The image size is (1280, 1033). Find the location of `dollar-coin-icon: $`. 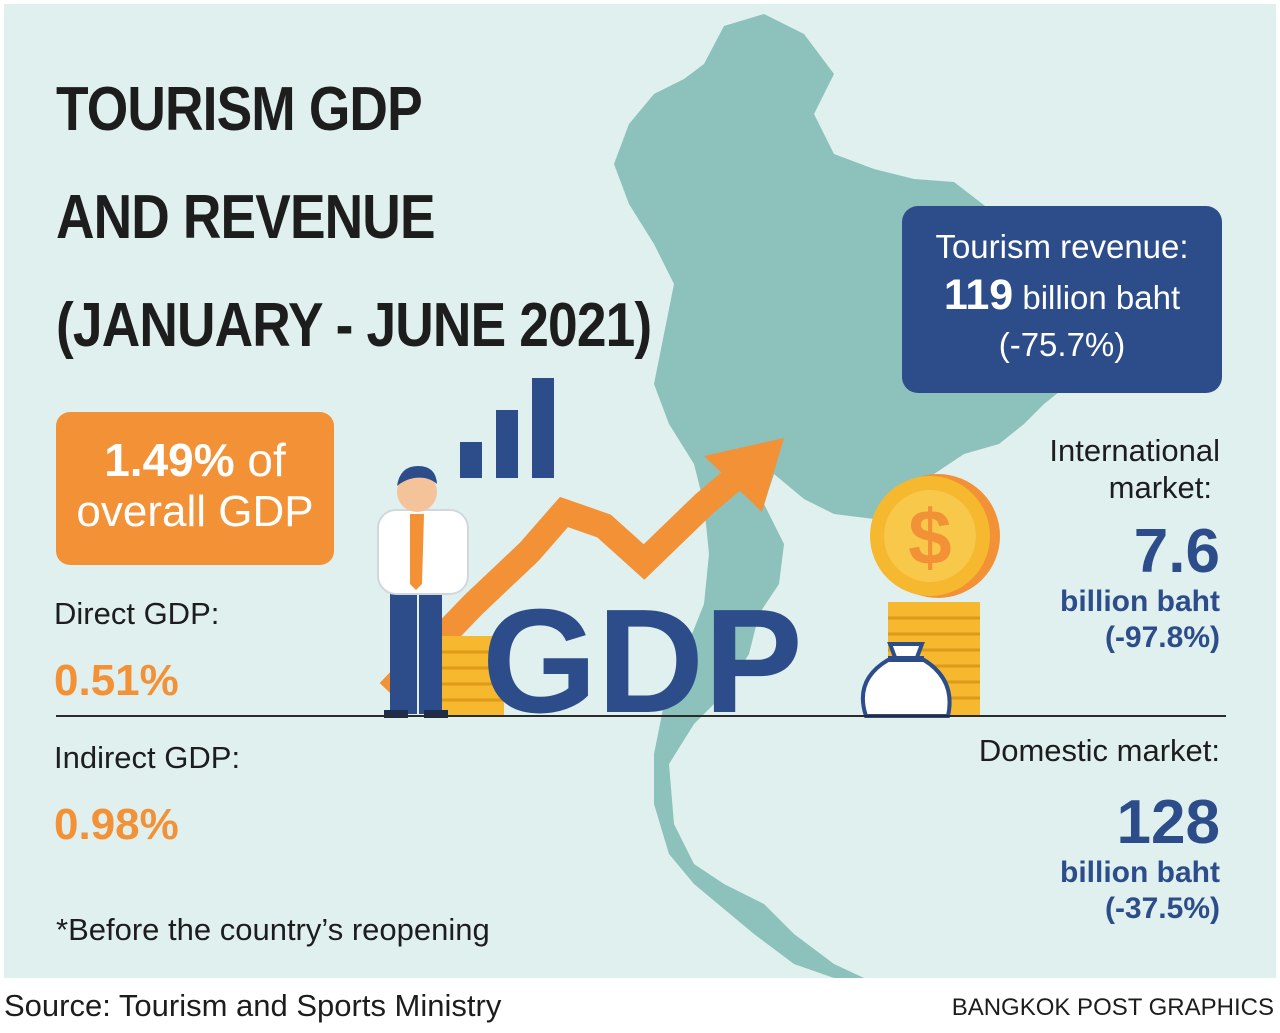

dollar-coin-icon: $ is located at coordinates (935, 536).